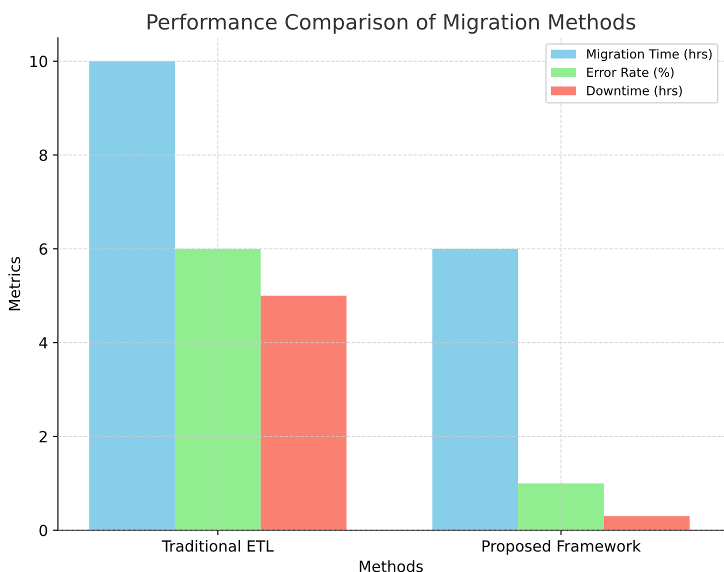 The image size is (724, 572). Describe the element at coordinates (392, 24) in the screenshot. I see `chart-title: Performance Comparison of Migration Methods` at that location.